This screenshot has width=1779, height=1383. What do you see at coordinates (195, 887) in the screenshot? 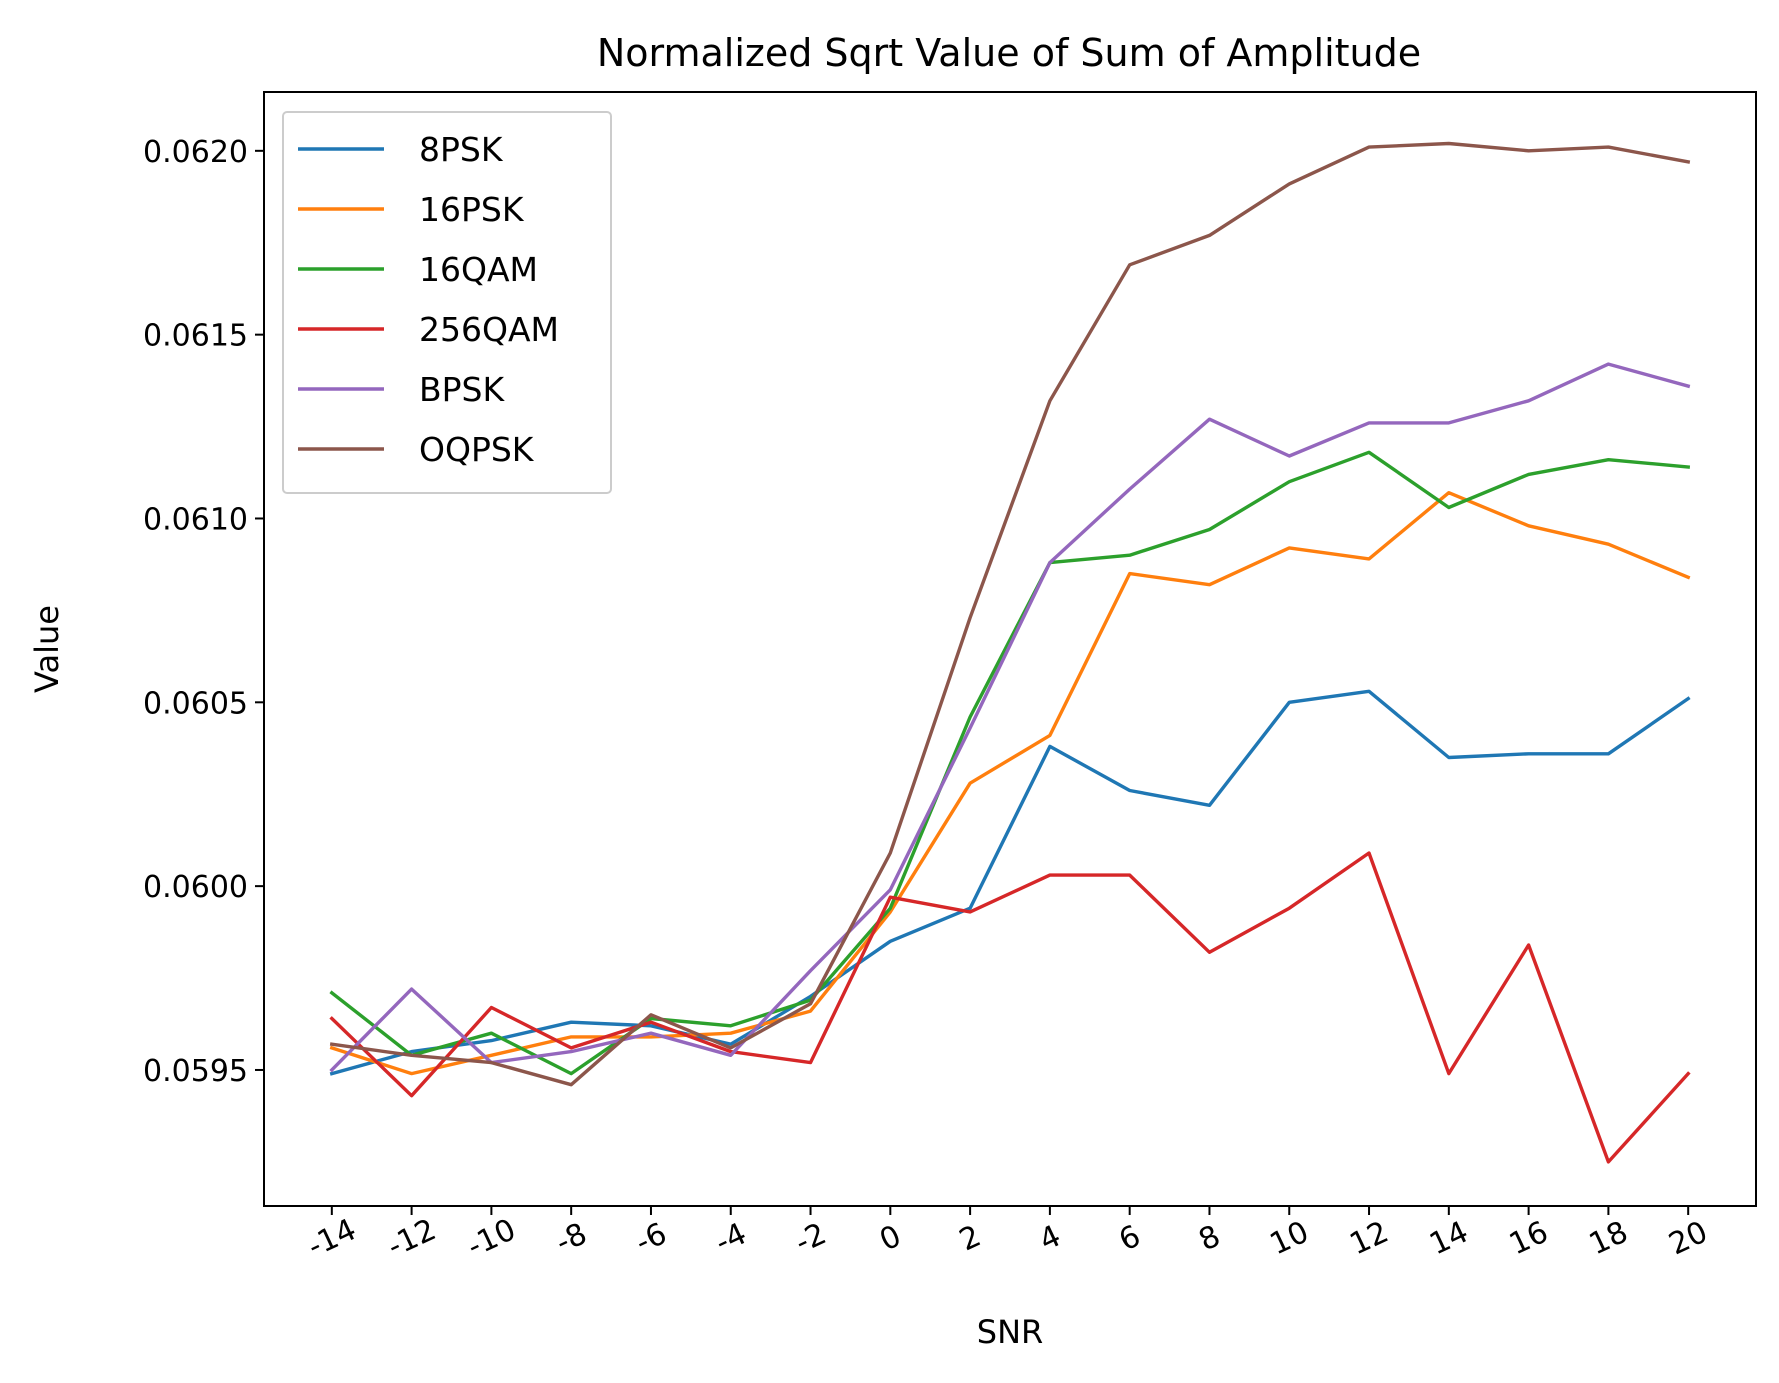
I see `y-tick-label: 0.0600` at bounding box center [195, 887].